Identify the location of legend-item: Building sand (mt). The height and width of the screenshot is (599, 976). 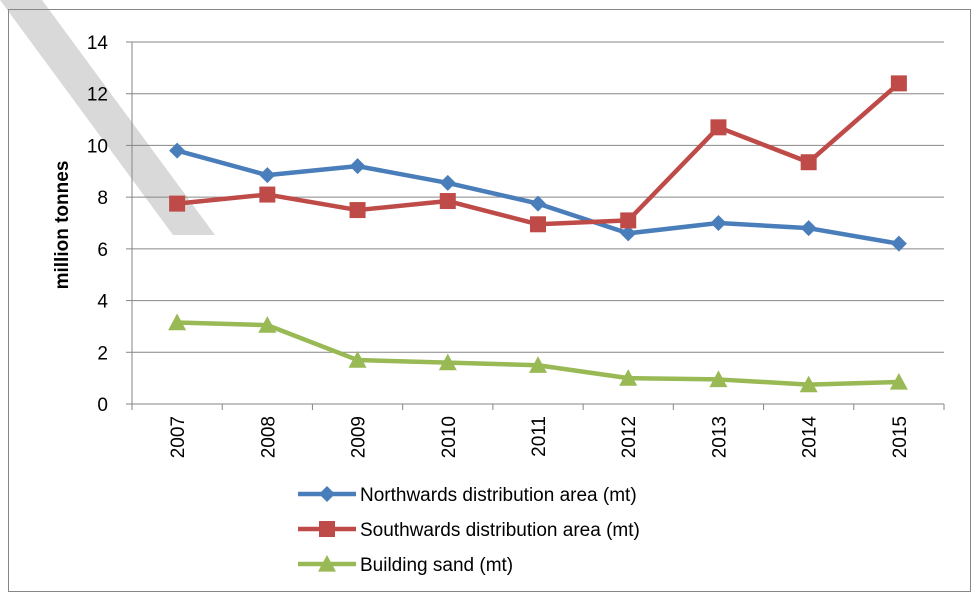
(405, 565).